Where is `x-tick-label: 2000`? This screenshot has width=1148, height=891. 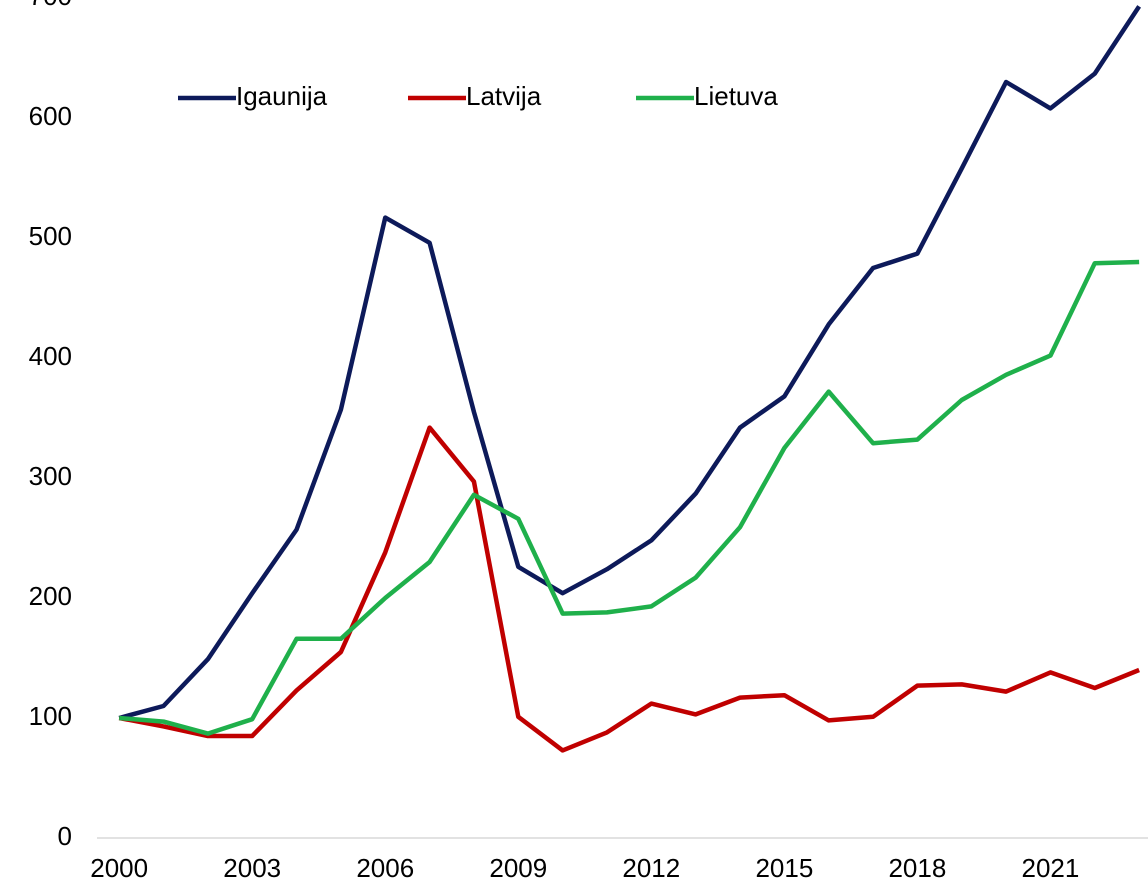
x-tick-label: 2000 is located at coordinates (119, 868).